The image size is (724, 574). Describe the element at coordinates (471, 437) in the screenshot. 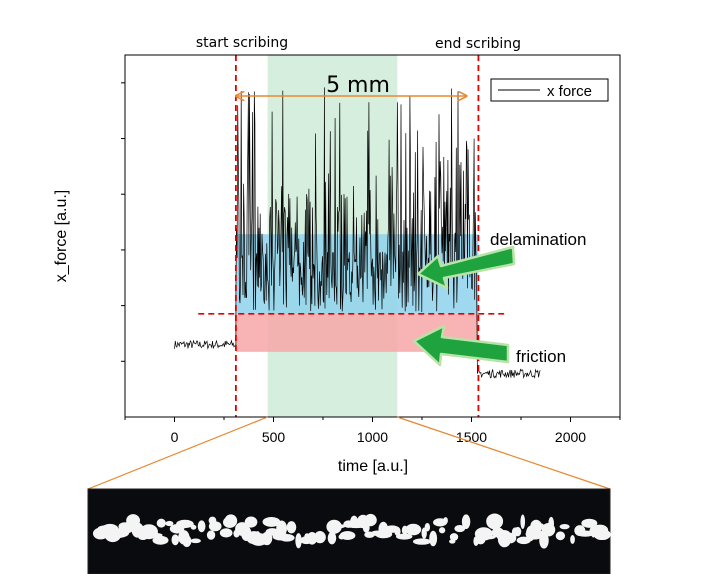

I see `x-tick-label: 1500` at that location.